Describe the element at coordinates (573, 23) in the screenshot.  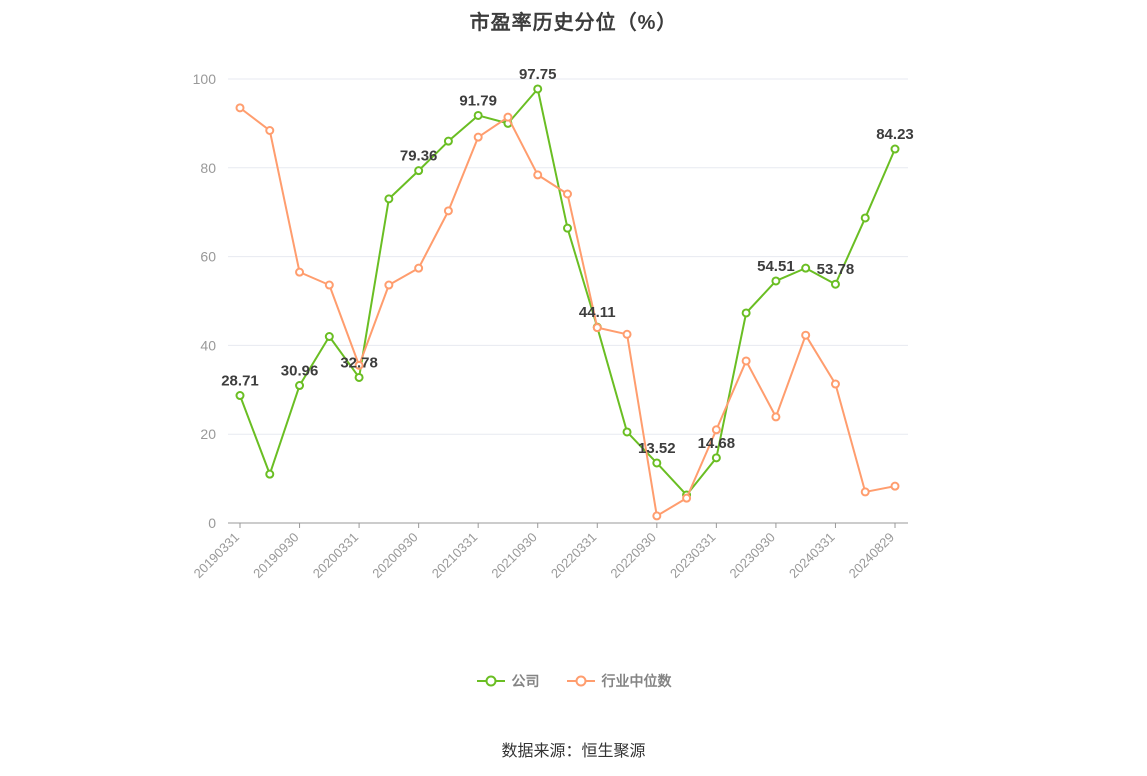
I see `chart-title: 市盈率历史分位（%）` at that location.